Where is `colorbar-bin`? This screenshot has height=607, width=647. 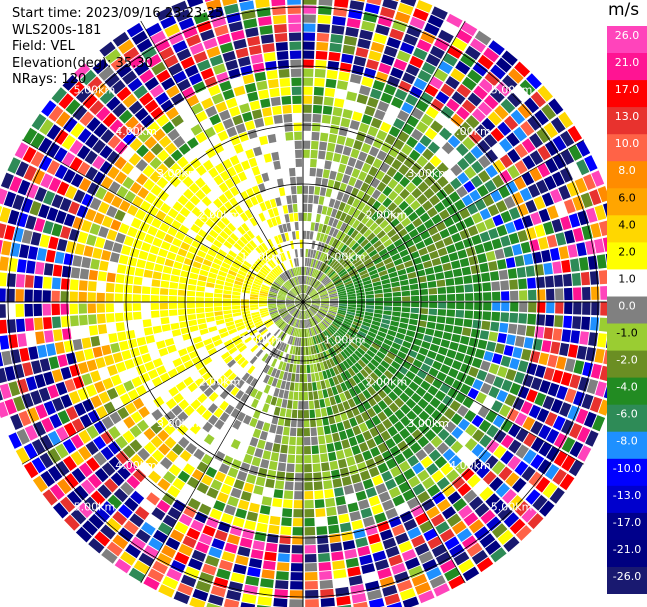 colorbar-bin is located at coordinates (627, 94).